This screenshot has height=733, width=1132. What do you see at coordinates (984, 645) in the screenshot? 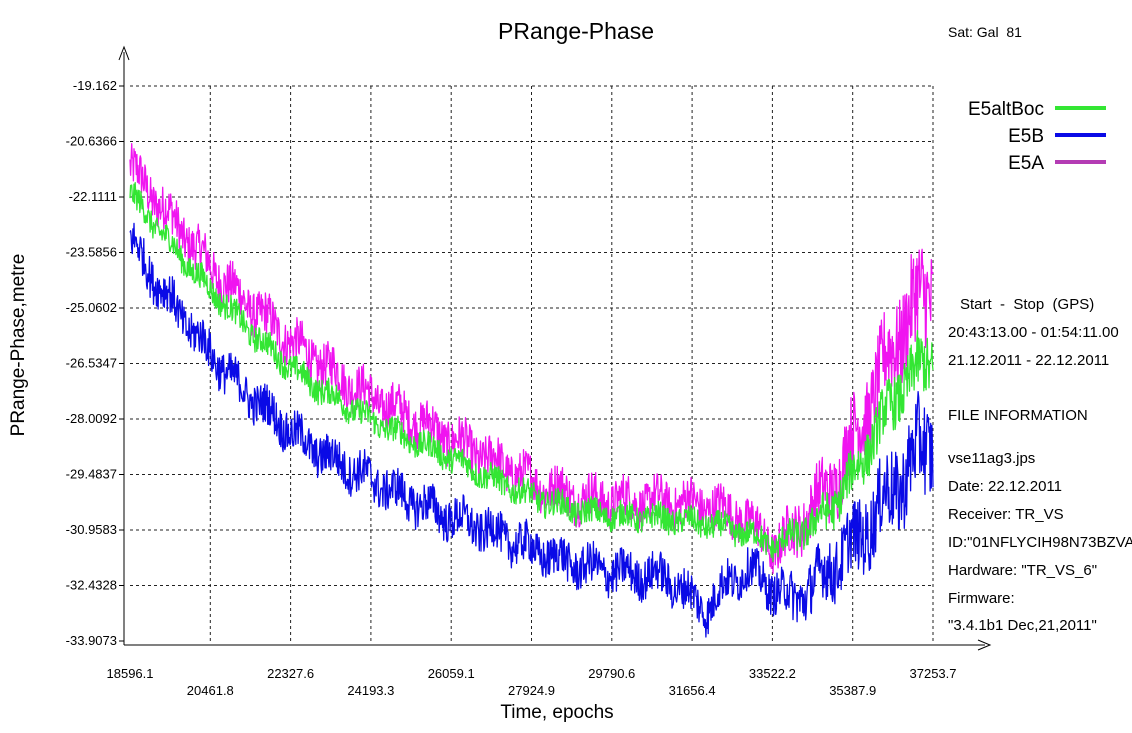
I see `x-axis-arrow` at bounding box center [984, 645].